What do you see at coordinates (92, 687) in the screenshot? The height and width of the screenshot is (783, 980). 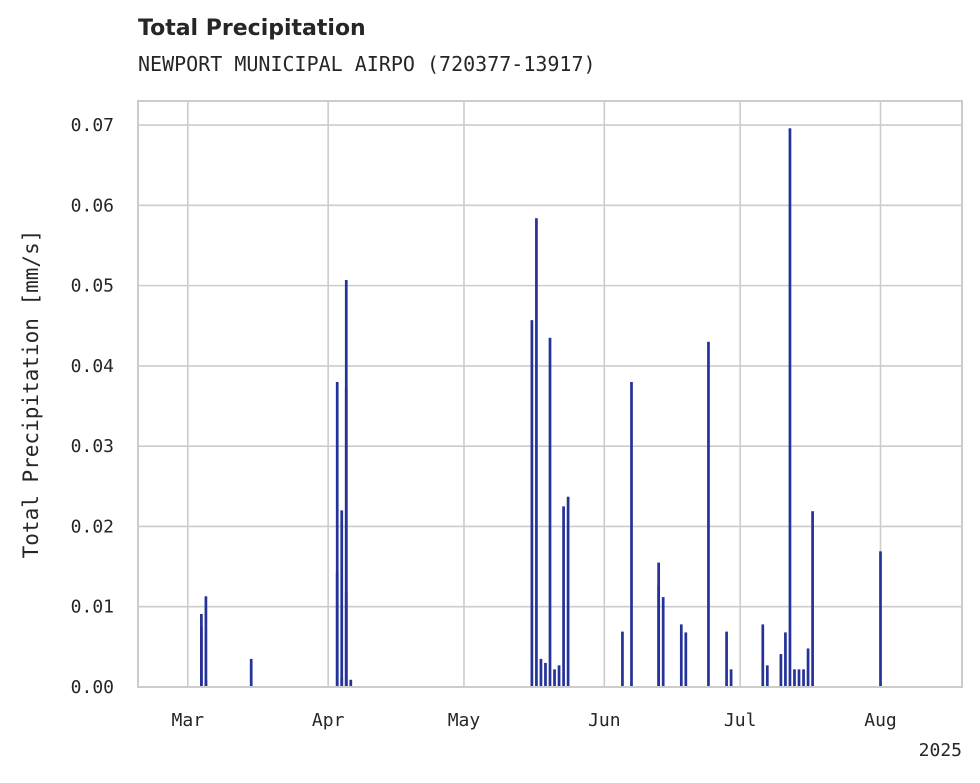 I see `y-tick-label: 0.00` at bounding box center [92, 687].